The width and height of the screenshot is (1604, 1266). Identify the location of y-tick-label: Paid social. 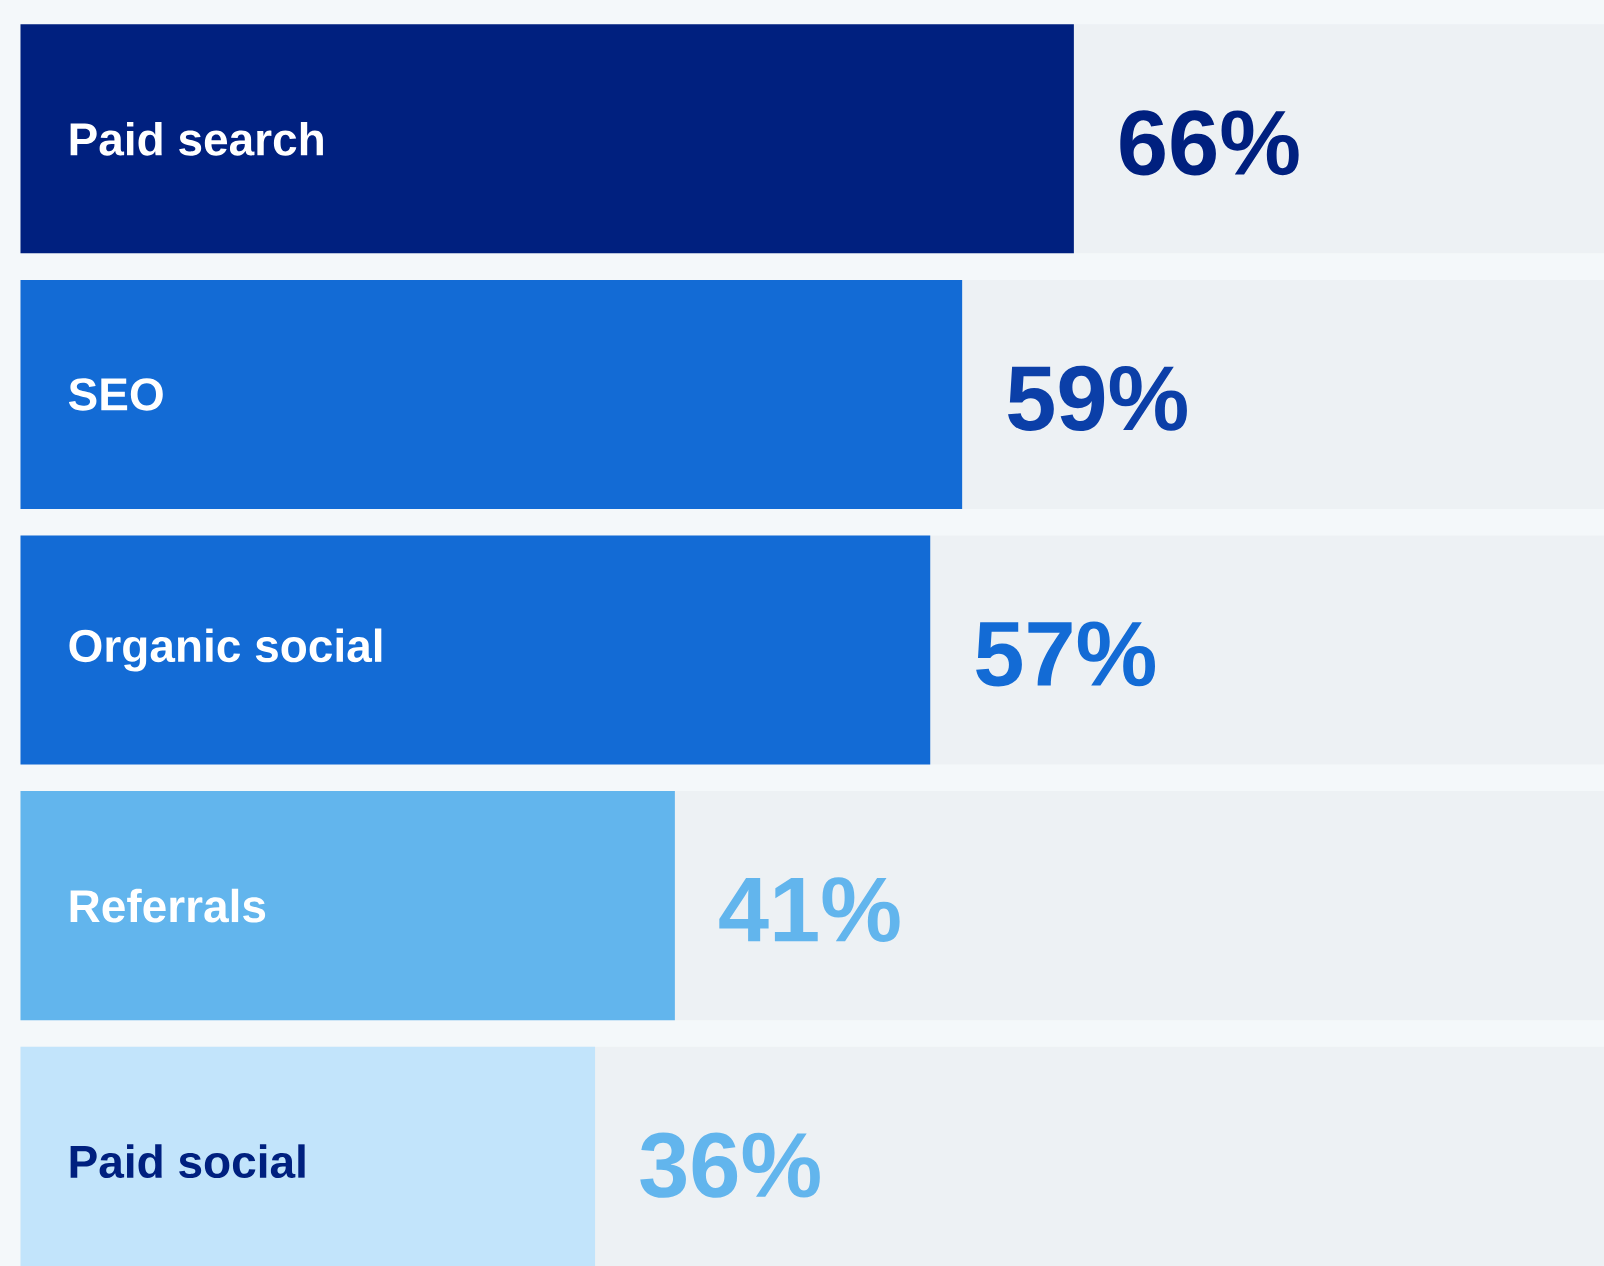
(187, 1161).